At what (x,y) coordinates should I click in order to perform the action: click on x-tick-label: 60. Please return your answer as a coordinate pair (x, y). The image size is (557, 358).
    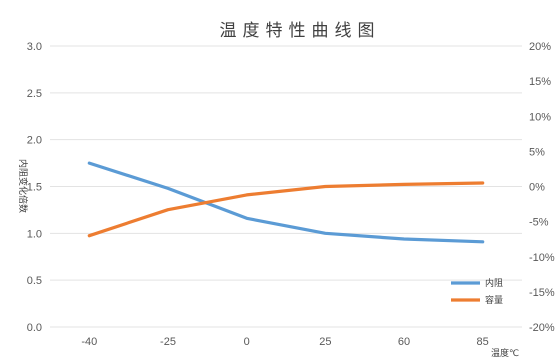
    Looking at the image, I should click on (404, 342).